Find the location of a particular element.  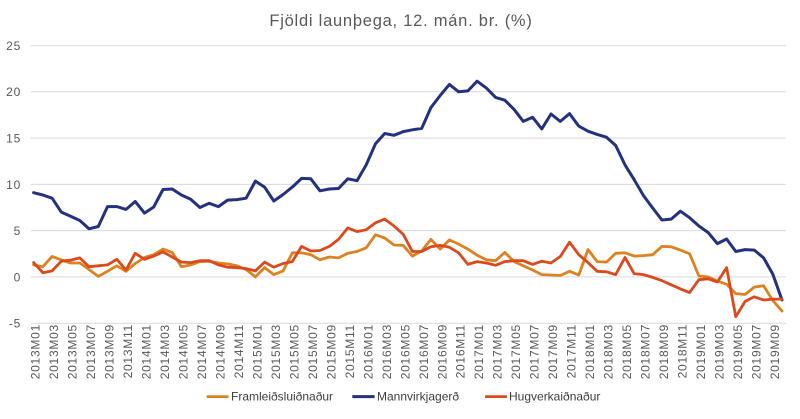

svg-text: 2016M05 is located at coordinates (405, 351).